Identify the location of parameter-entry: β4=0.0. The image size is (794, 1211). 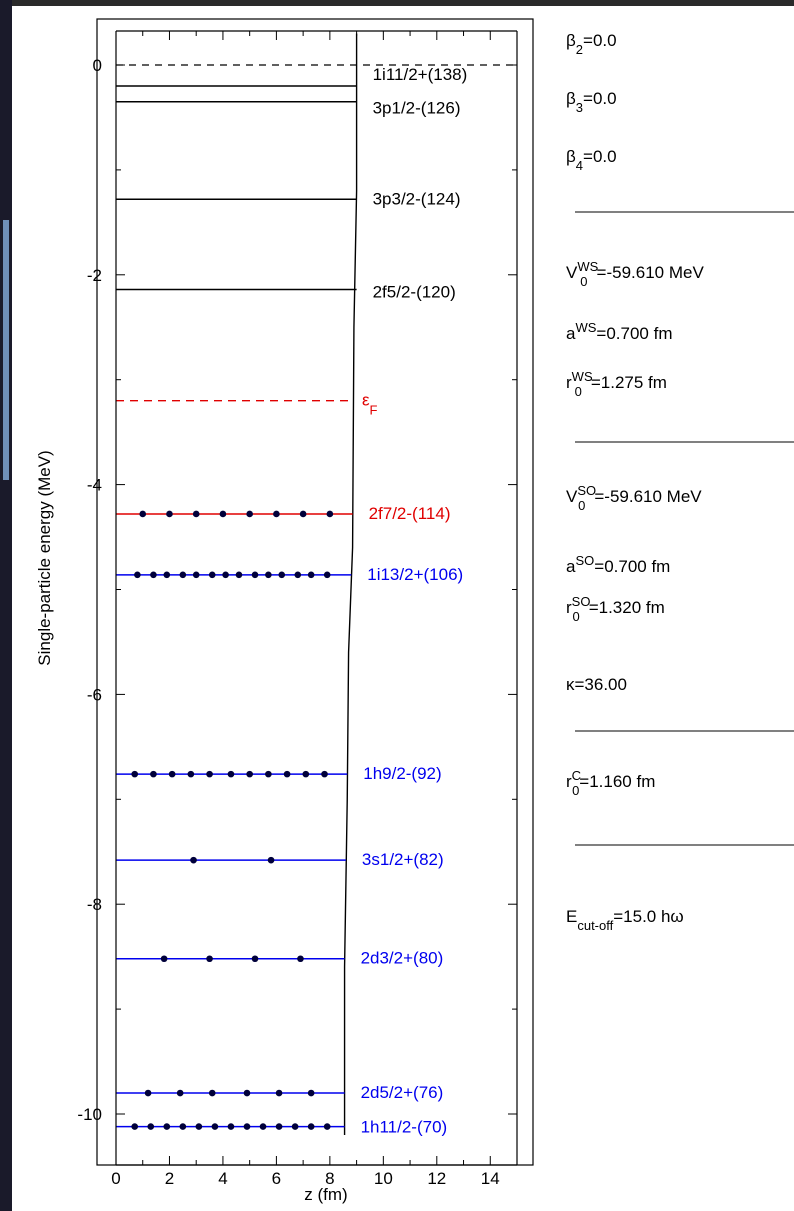
(591, 160).